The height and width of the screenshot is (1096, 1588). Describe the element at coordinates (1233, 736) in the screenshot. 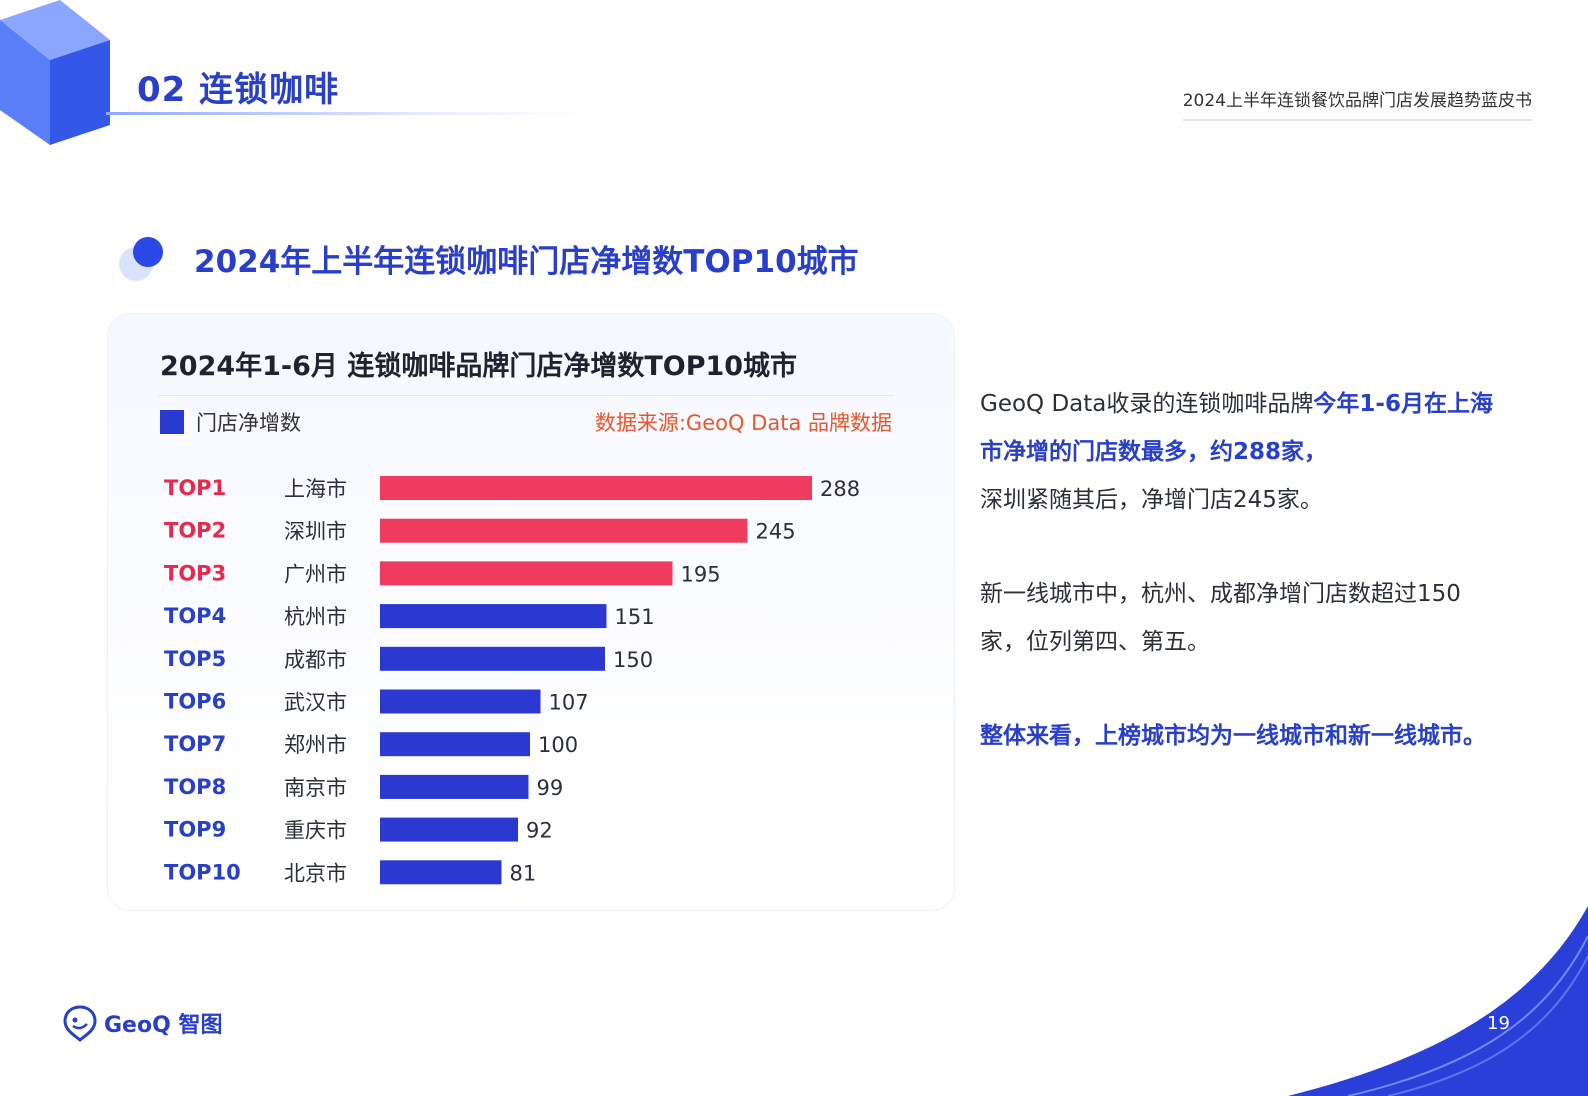

I see `insight-paragraph-3: 整体来看，上榜城市均为一线城市和新一线城市。` at that location.